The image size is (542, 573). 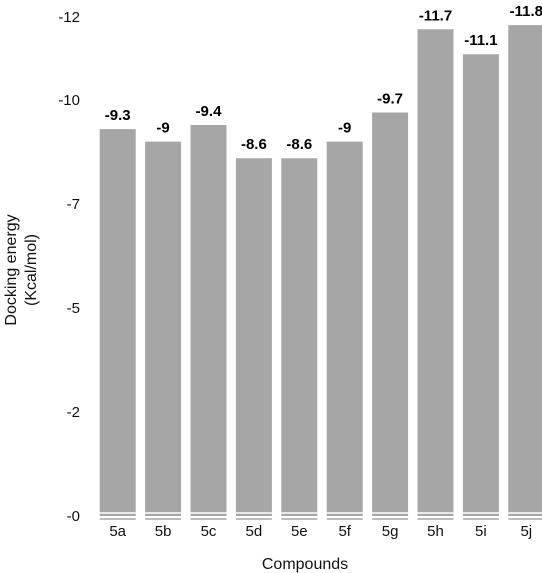 I want to click on bar-5a, so click(x=117, y=322).